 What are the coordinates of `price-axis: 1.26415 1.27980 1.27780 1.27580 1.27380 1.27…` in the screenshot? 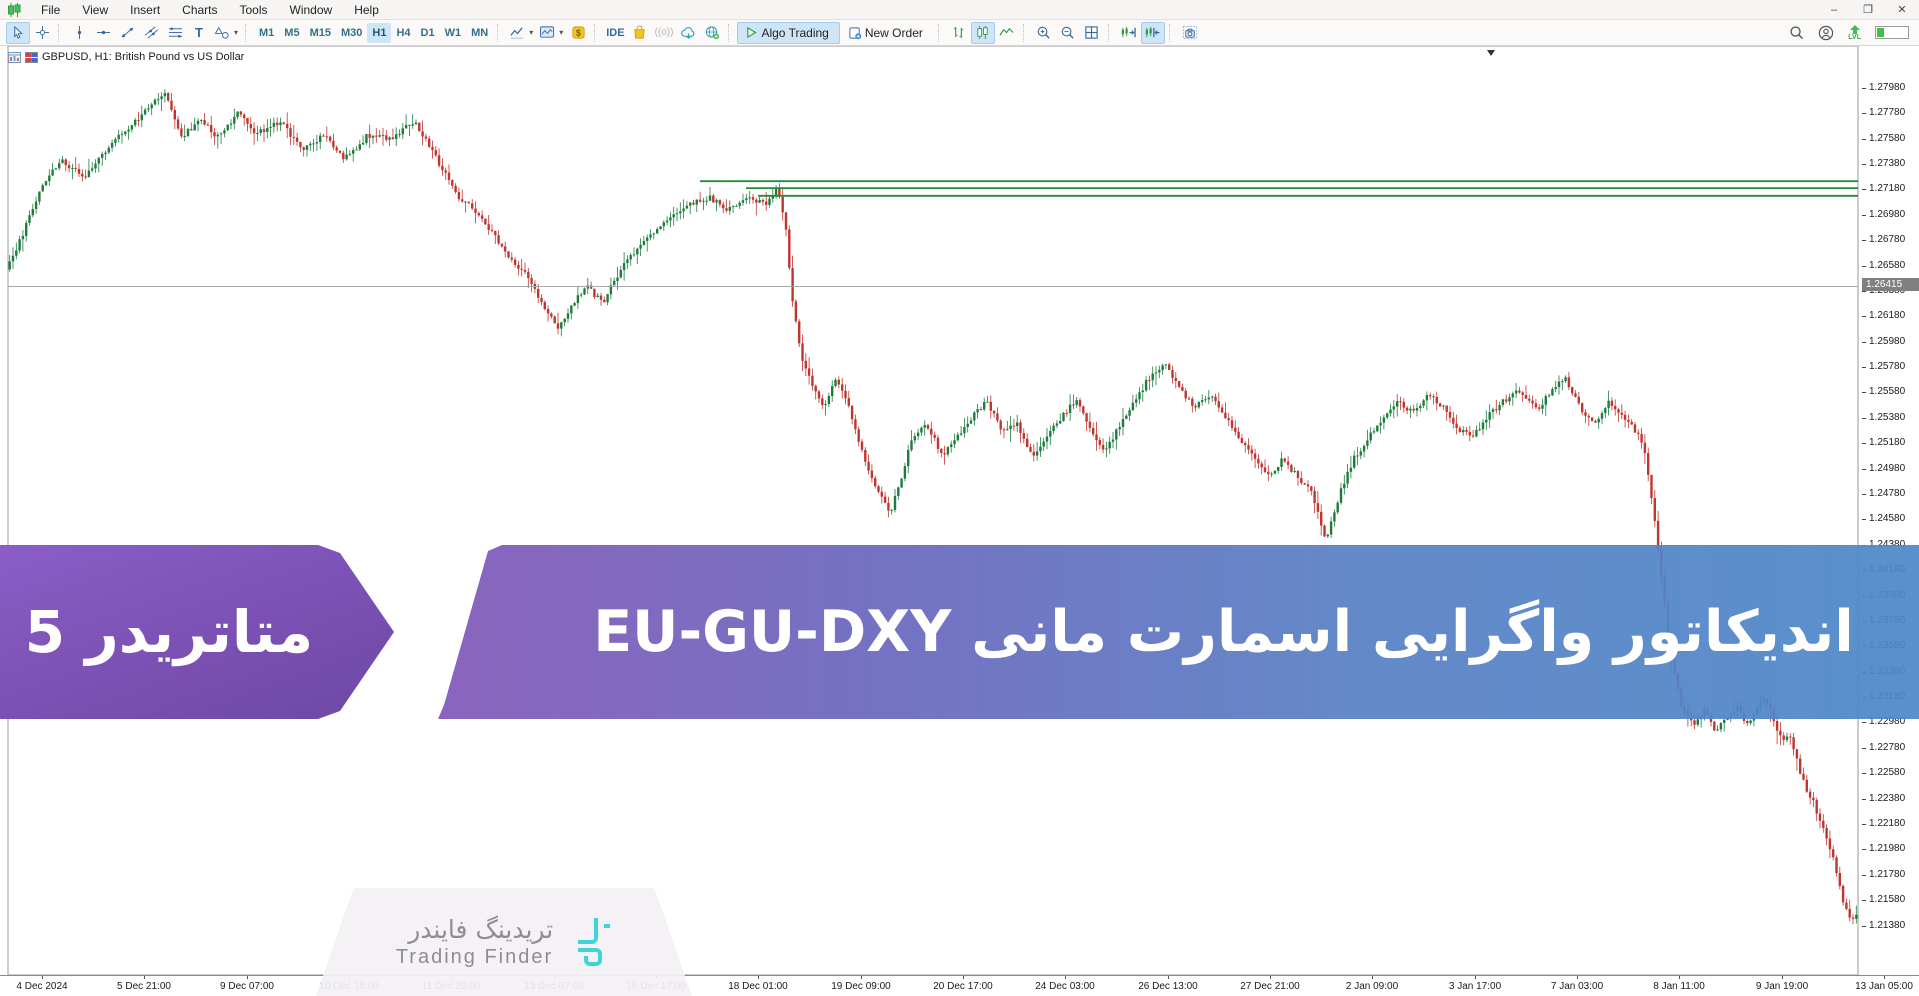 It's located at (1890, 498).